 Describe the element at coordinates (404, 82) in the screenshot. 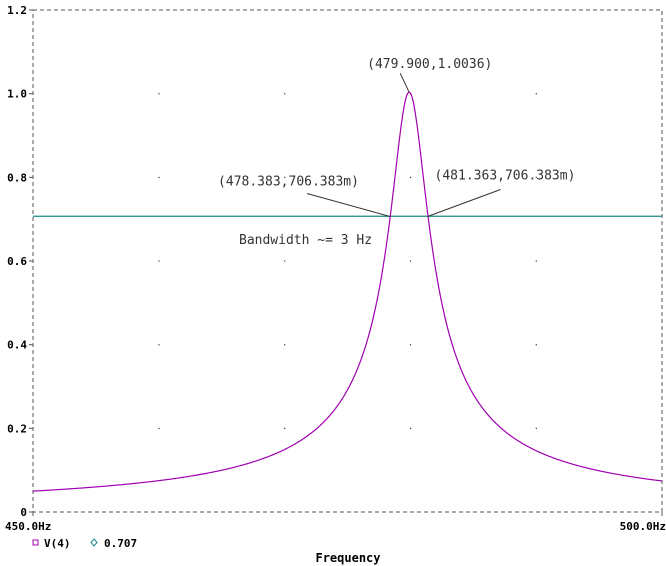

I see `annotation-peak-leader` at that location.